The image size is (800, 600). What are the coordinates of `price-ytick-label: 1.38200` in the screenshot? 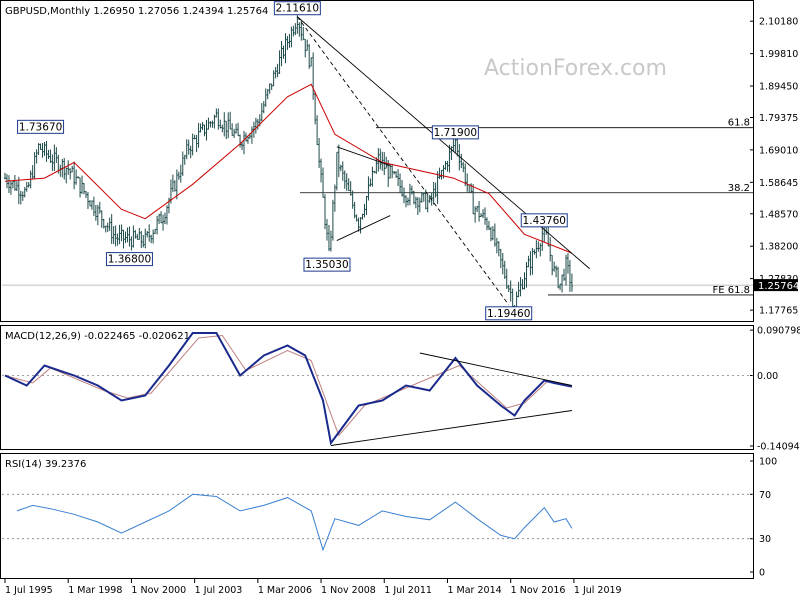 It's located at (778, 247).